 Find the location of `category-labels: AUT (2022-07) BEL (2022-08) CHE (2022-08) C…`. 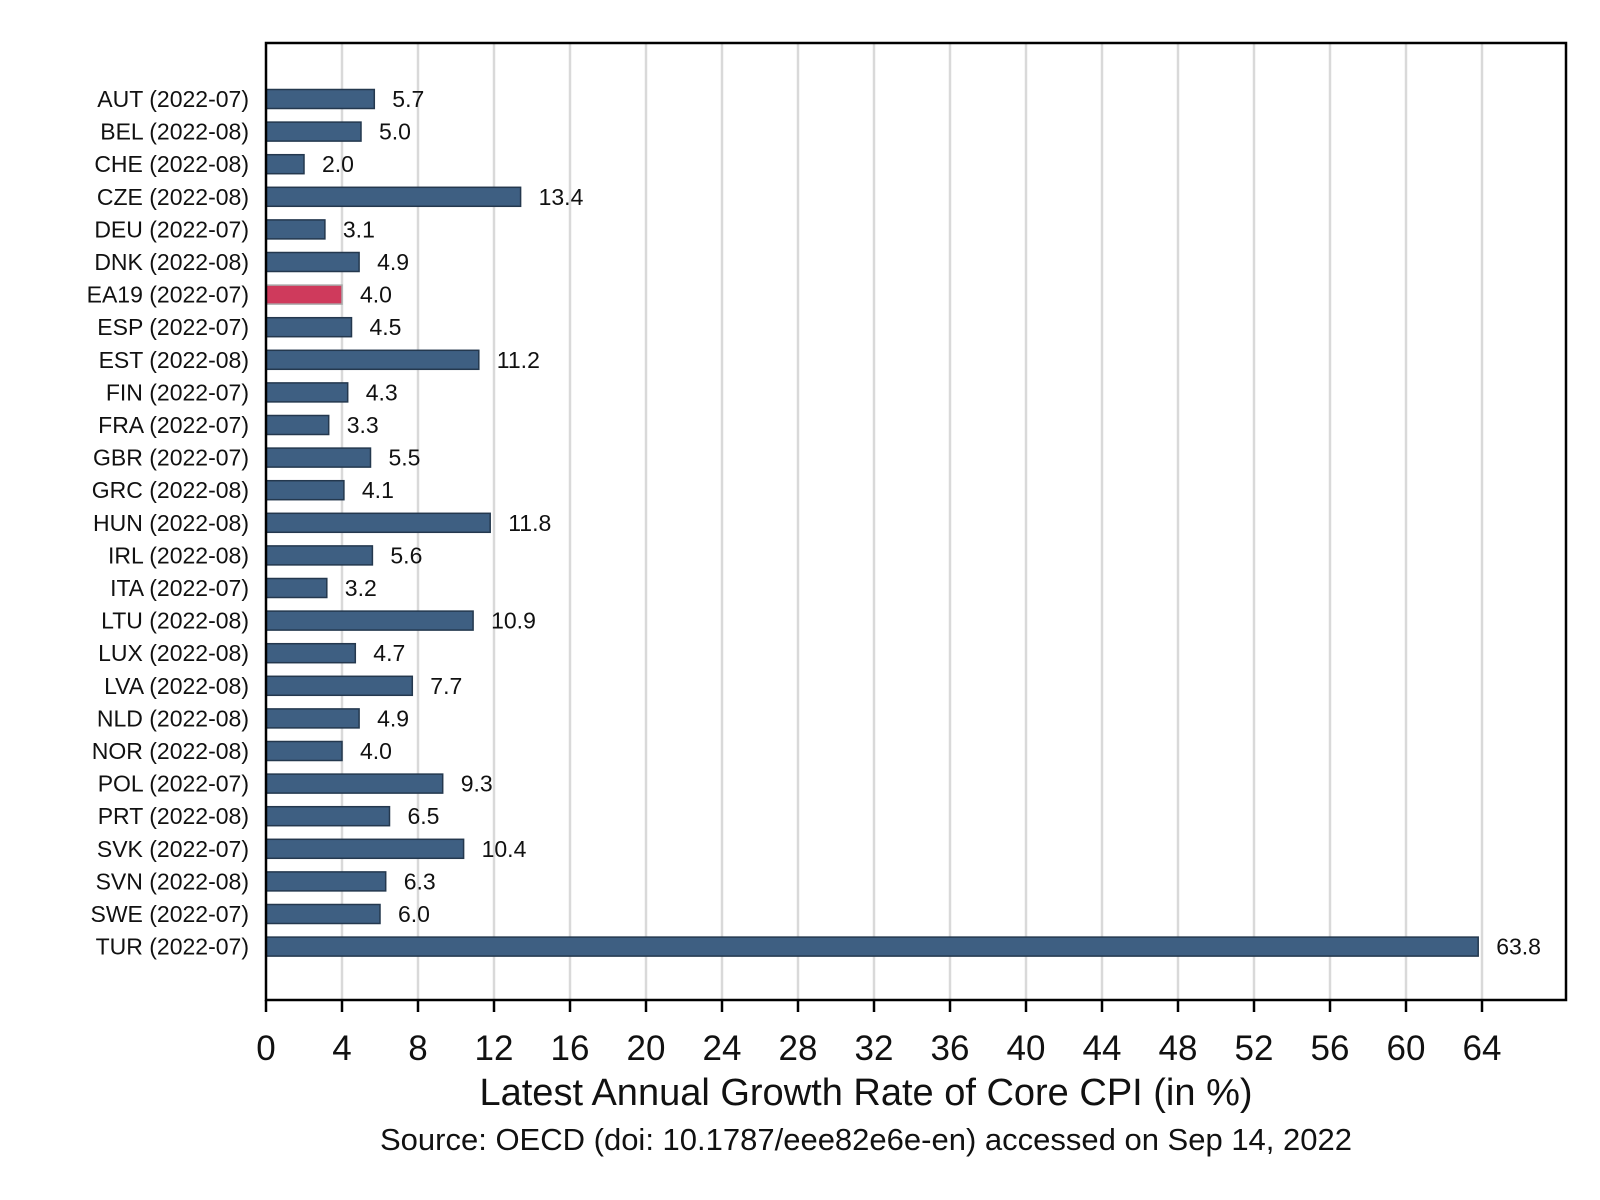

category-labels: AUT (2022-07) BEL (2022-08) CHE (2022-08) C… is located at coordinates (168, 523).